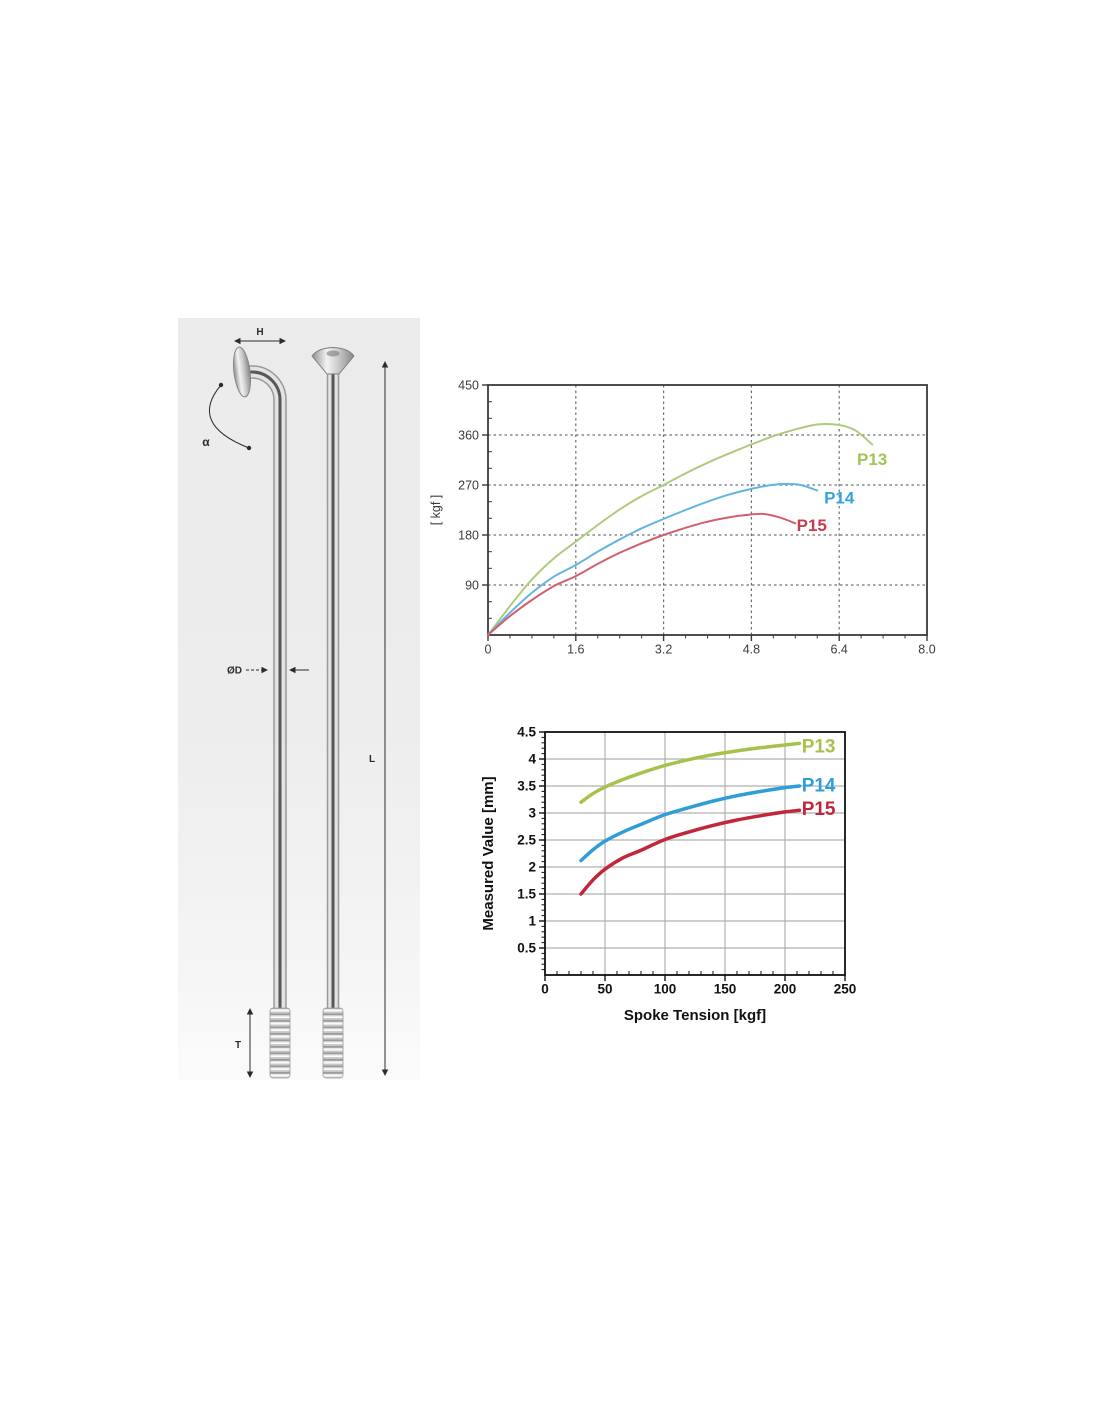  Describe the element at coordinates (526, 948) in the screenshot. I see `y-tick-label: 0.5` at that location.